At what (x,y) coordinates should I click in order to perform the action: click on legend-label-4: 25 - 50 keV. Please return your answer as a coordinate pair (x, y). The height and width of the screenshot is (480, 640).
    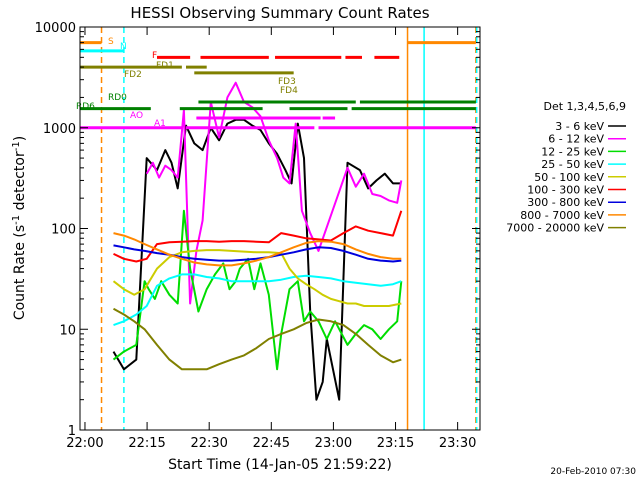
    Looking at the image, I should click on (572, 164).